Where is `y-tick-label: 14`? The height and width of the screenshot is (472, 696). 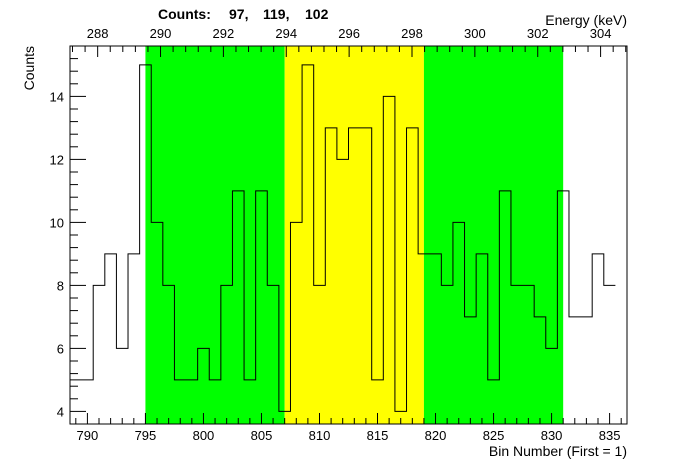 y-tick-label: 14 is located at coordinates (57, 96).